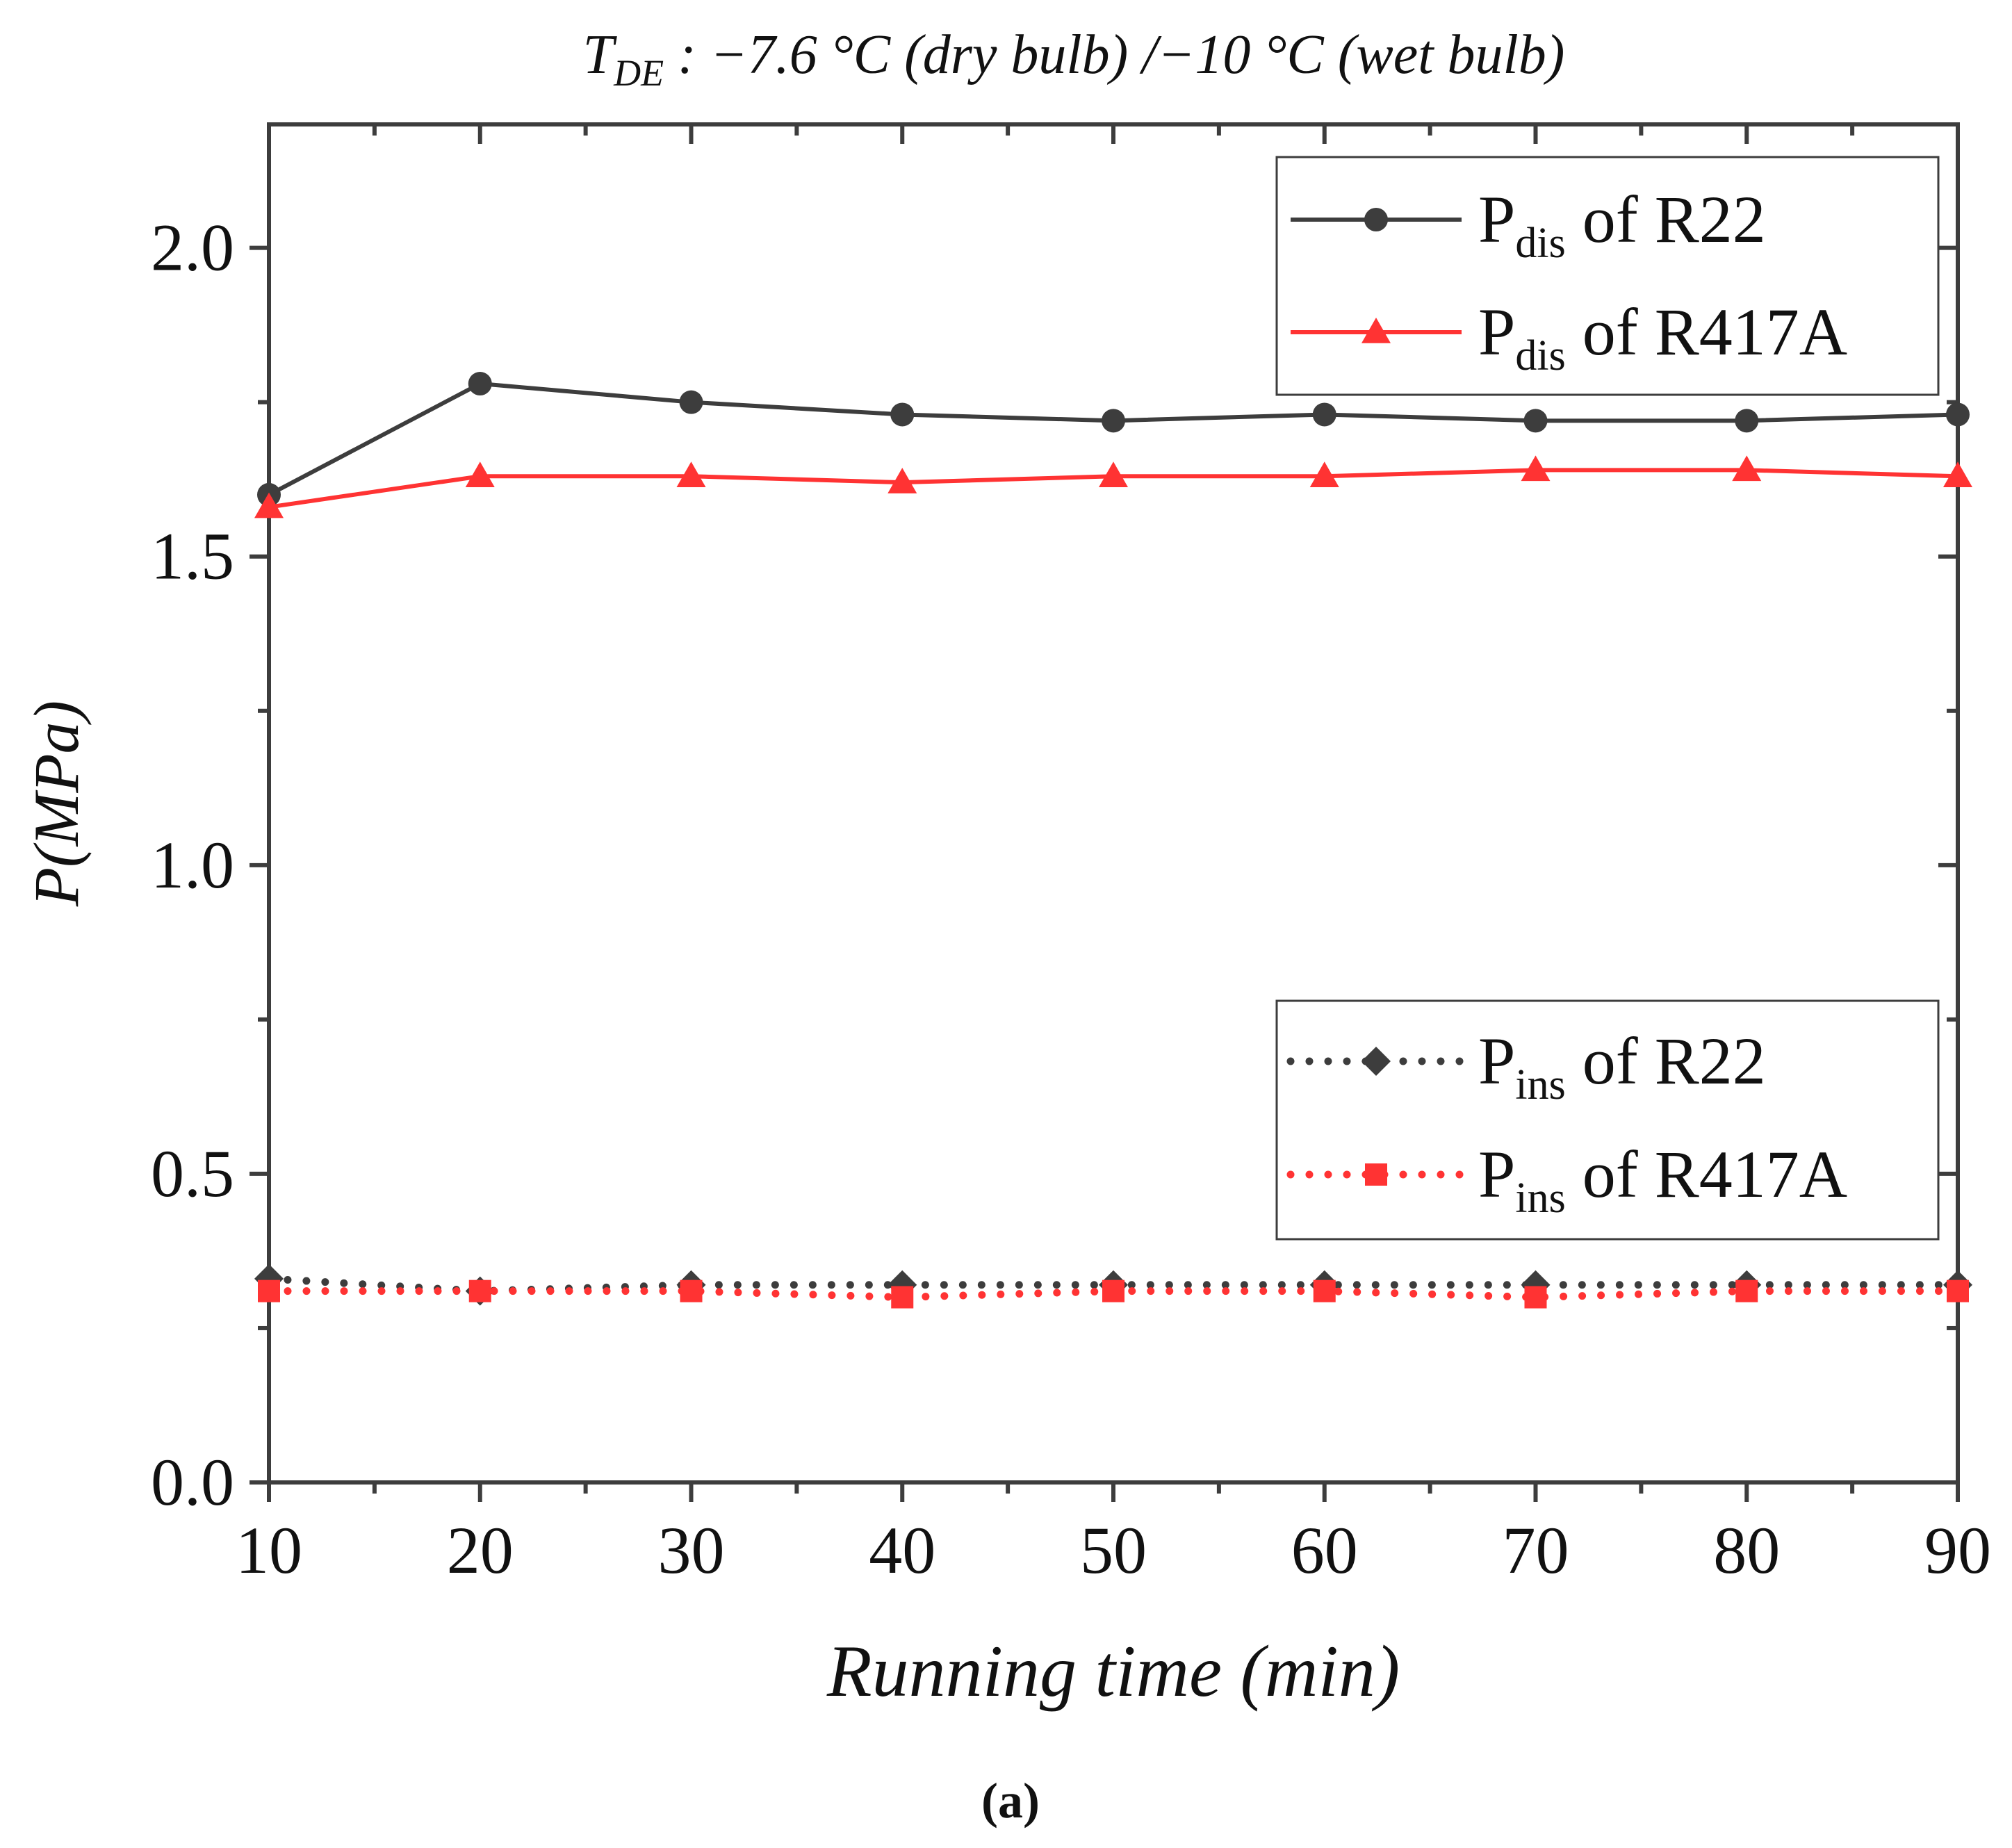 This screenshot has height=1848, width=2012. Describe the element at coordinates (192, 556) in the screenshot. I see `y-tick-label: 1.5` at that location.